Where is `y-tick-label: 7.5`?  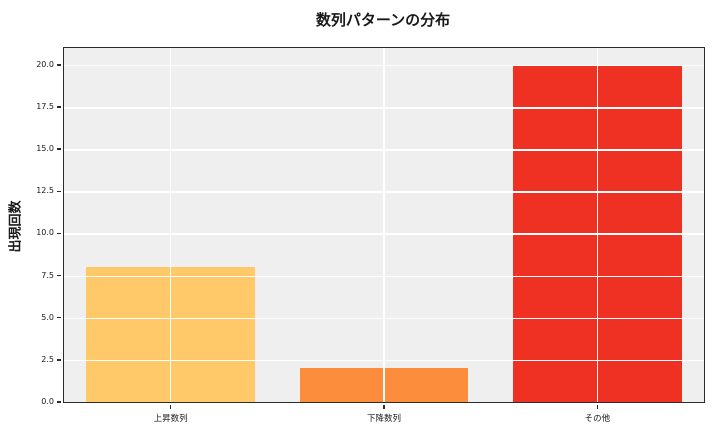 y-tick-label: 7.5 is located at coordinates (47, 275).